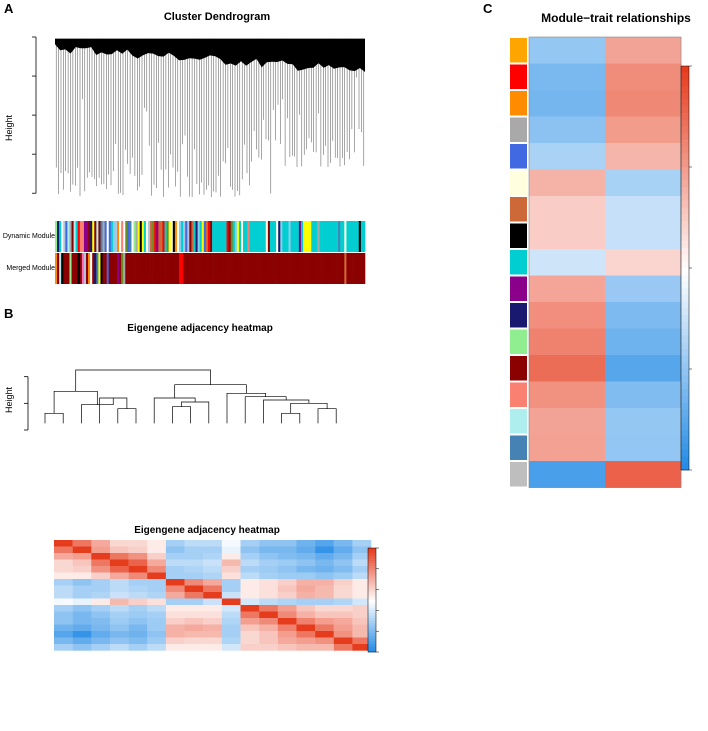 Image resolution: width=708 pixels, height=731 pixels. Describe the element at coordinates (210, 268) in the screenshot. I see `merged-module-colorbar` at that location.